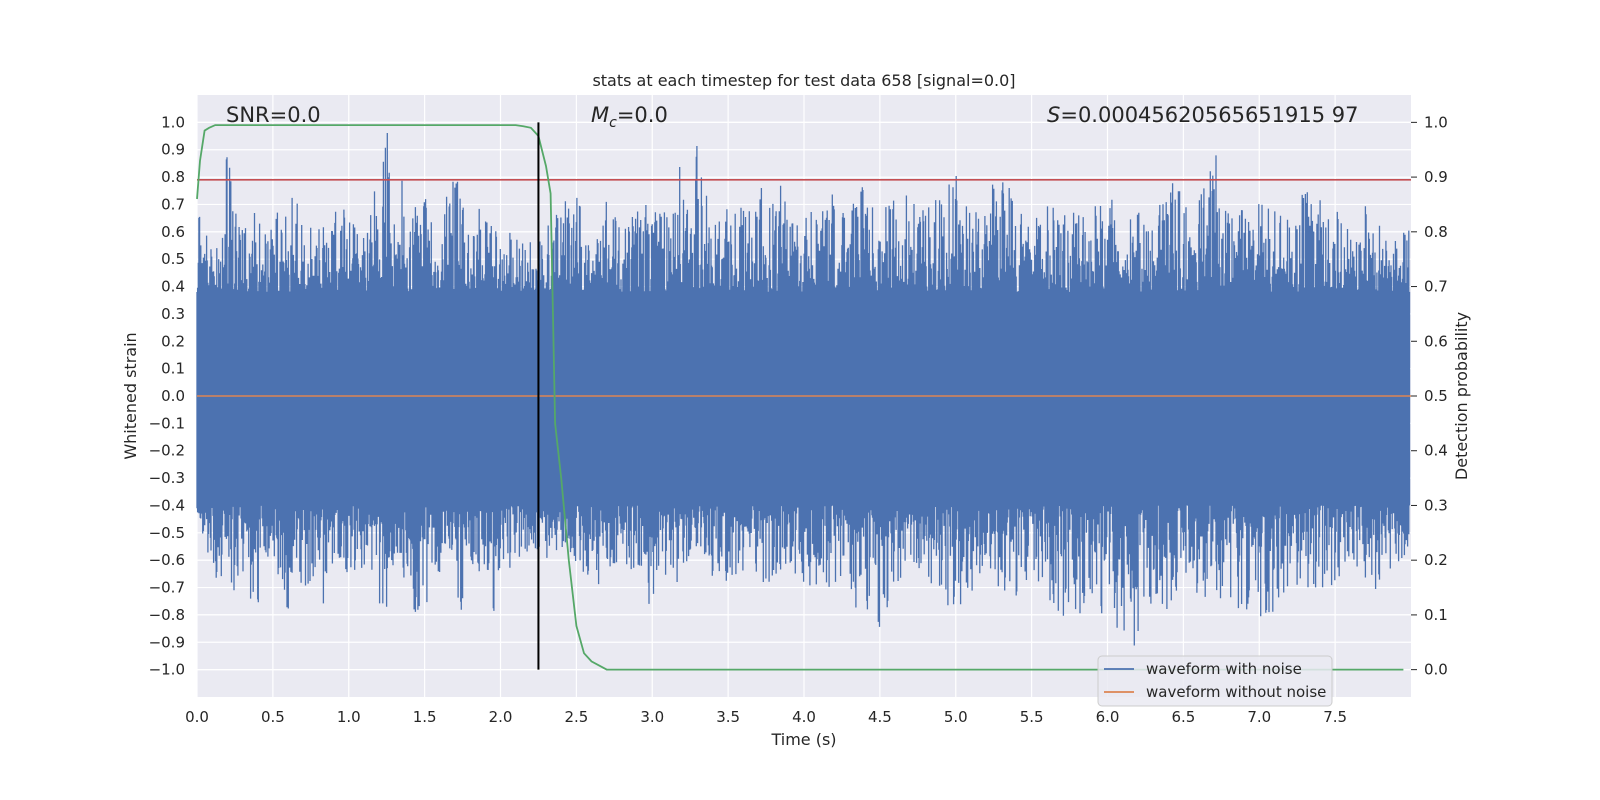  I want to click on y2-tick-label: 0.2, so click(1436, 560).